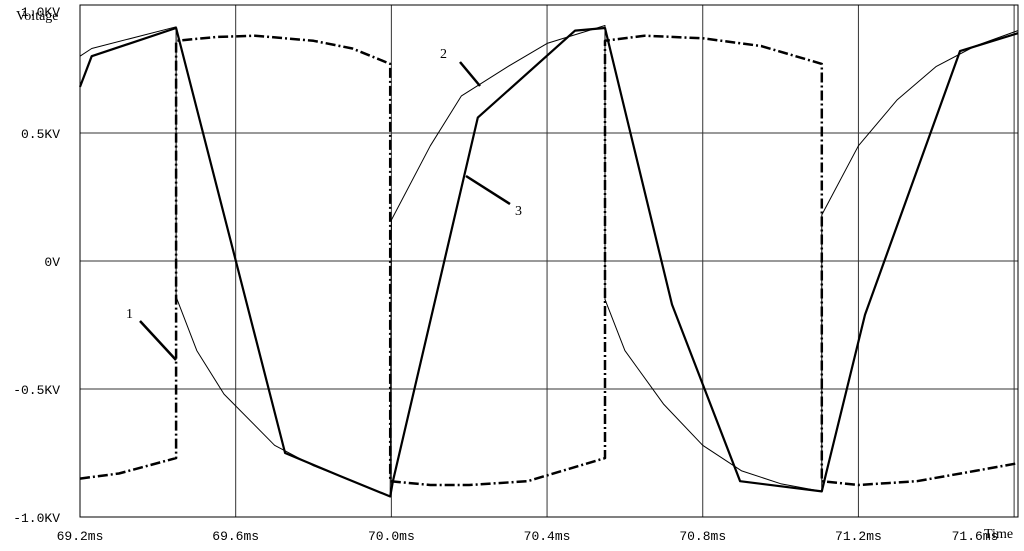 The height and width of the screenshot is (551, 1024). Describe the element at coordinates (998, 534) in the screenshot. I see `x-axis-title: Time` at that location.